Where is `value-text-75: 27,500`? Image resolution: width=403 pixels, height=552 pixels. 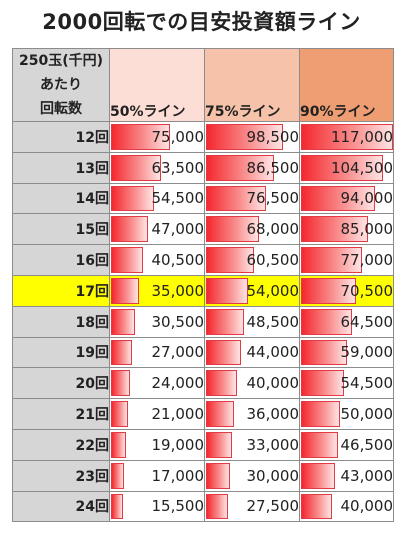 value-text-75: 27,500 is located at coordinates (273, 506).